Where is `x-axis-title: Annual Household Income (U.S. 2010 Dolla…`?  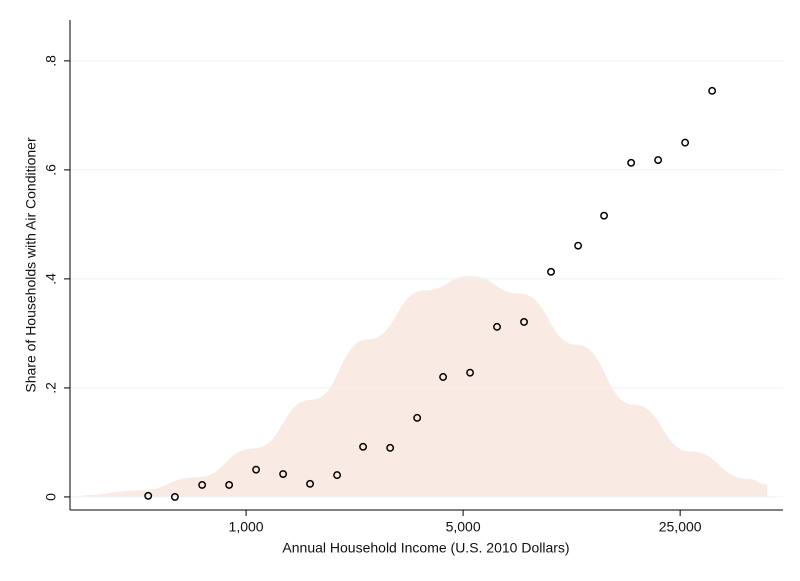 x-axis-title: Annual Household Income (U.S. 2010 Dolla… is located at coordinates (425, 548).